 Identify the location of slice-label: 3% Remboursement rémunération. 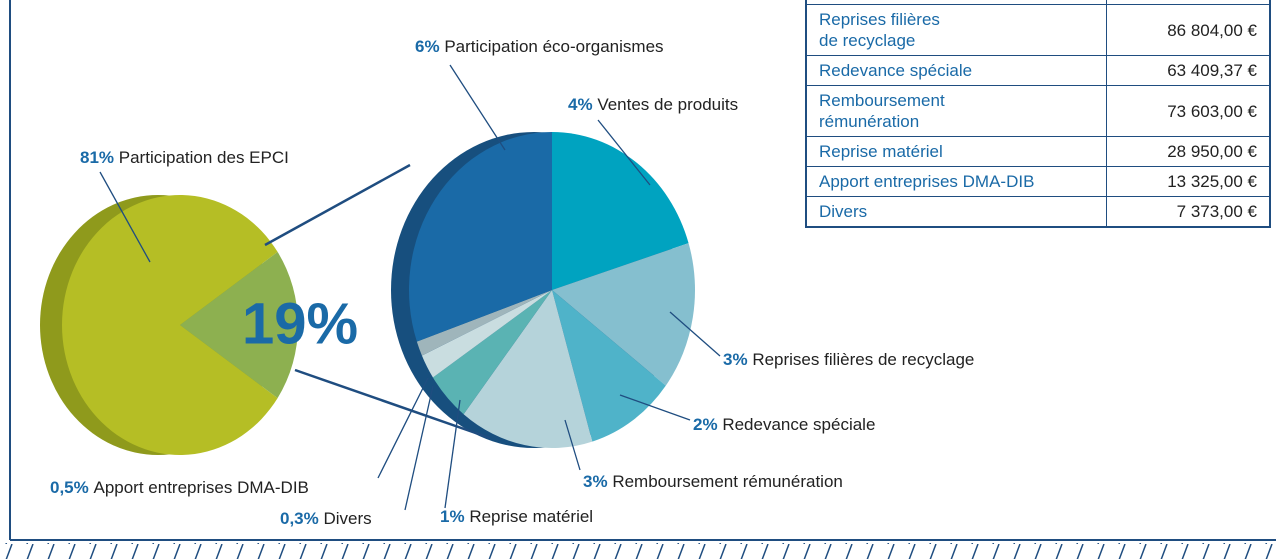
(713, 481).